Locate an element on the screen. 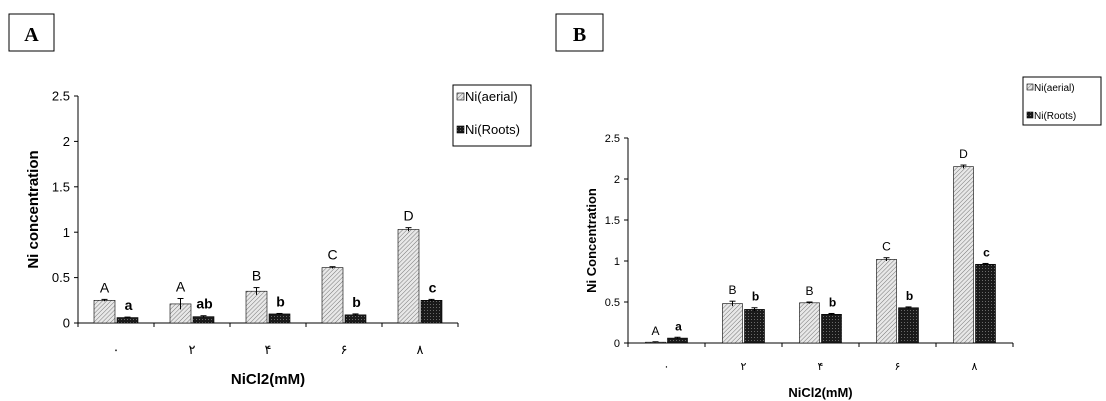 This screenshot has width=1106, height=401. legend-b-aerial-label: Ni(aerial) is located at coordinates (1054, 88).